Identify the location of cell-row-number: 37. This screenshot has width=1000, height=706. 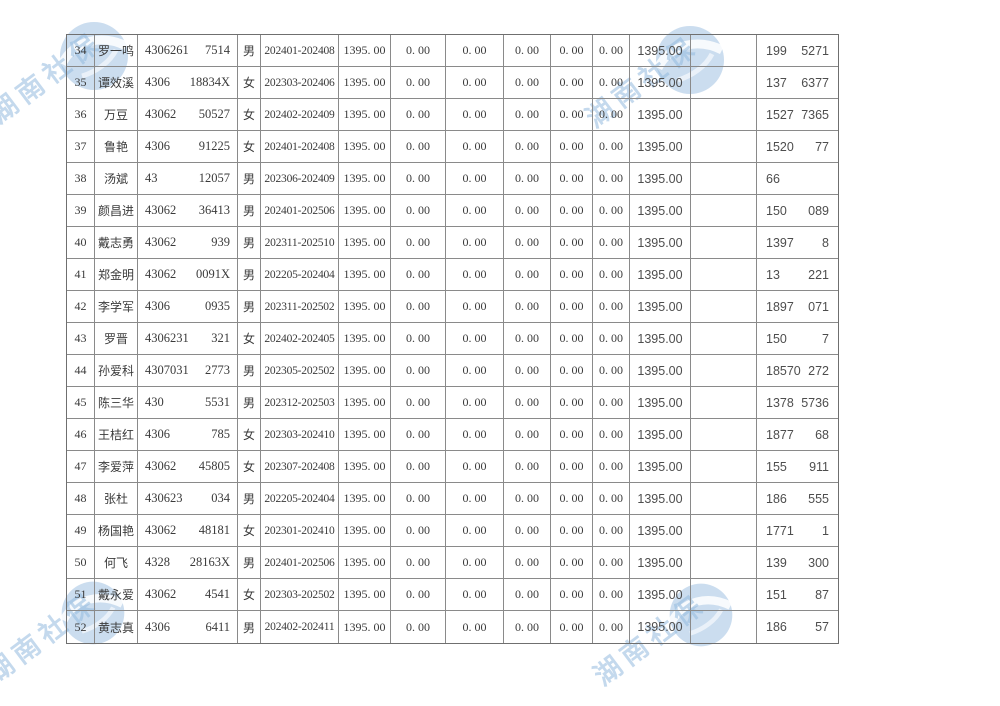
(81, 147).